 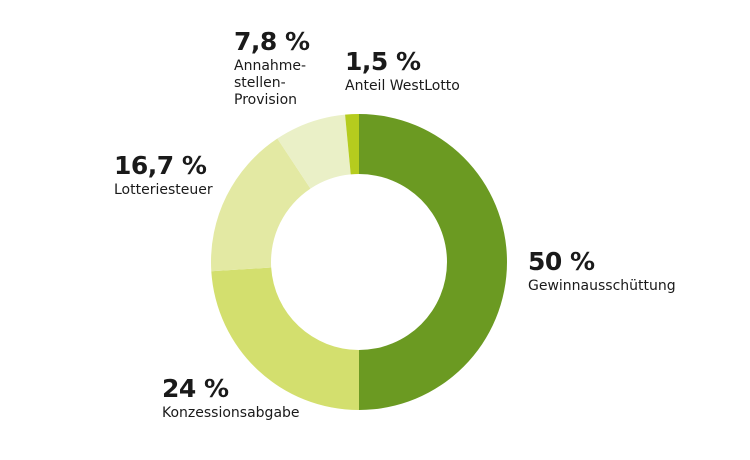 I want to click on slice-percent: 16,7 %, so click(x=160, y=165).